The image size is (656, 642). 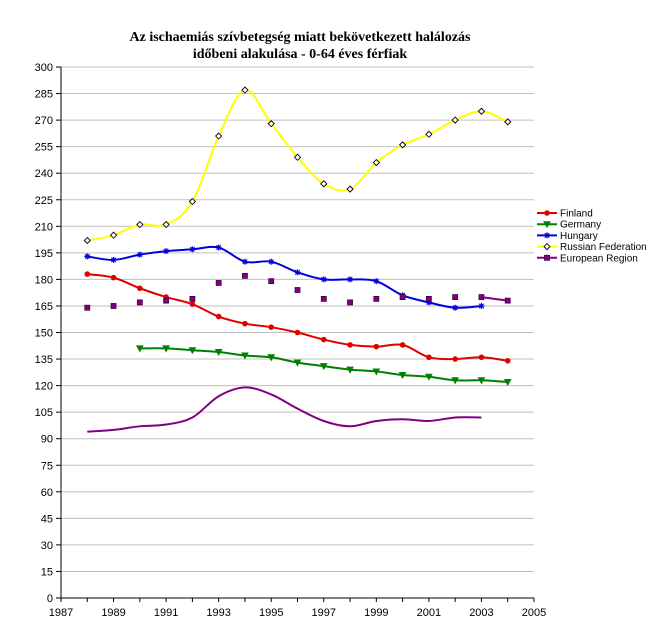 I want to click on y-tick-label: 180, so click(x=44, y=280).